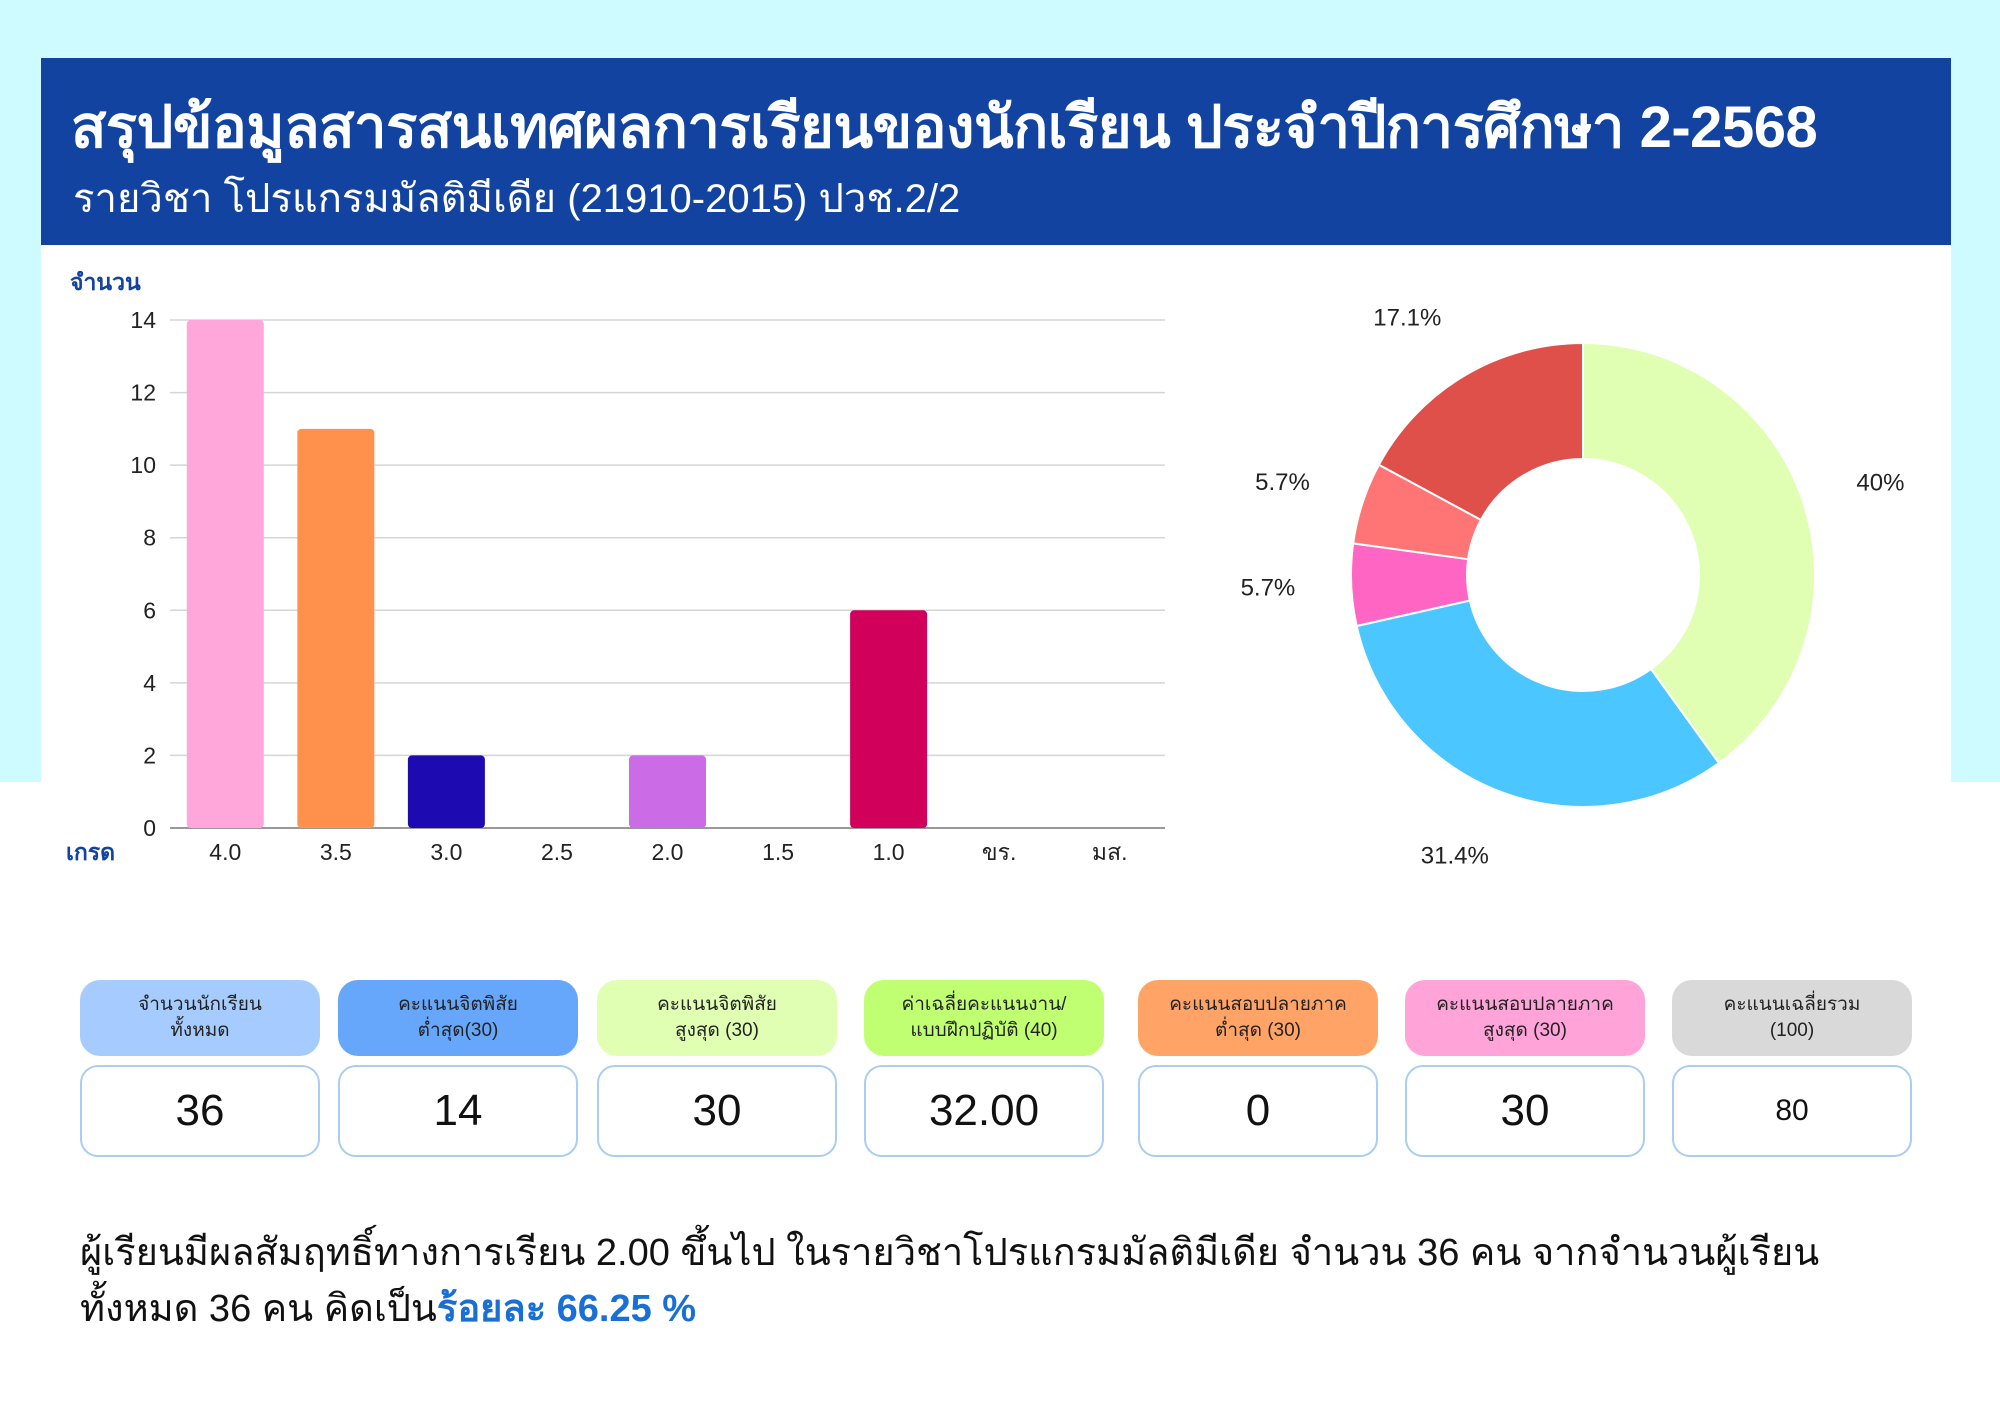 This screenshot has height=1414, width=2000. What do you see at coordinates (1792, 1018) in the screenshot?
I see `stat-label: คะแนนเฉลี่ยรวม (100)` at bounding box center [1792, 1018].